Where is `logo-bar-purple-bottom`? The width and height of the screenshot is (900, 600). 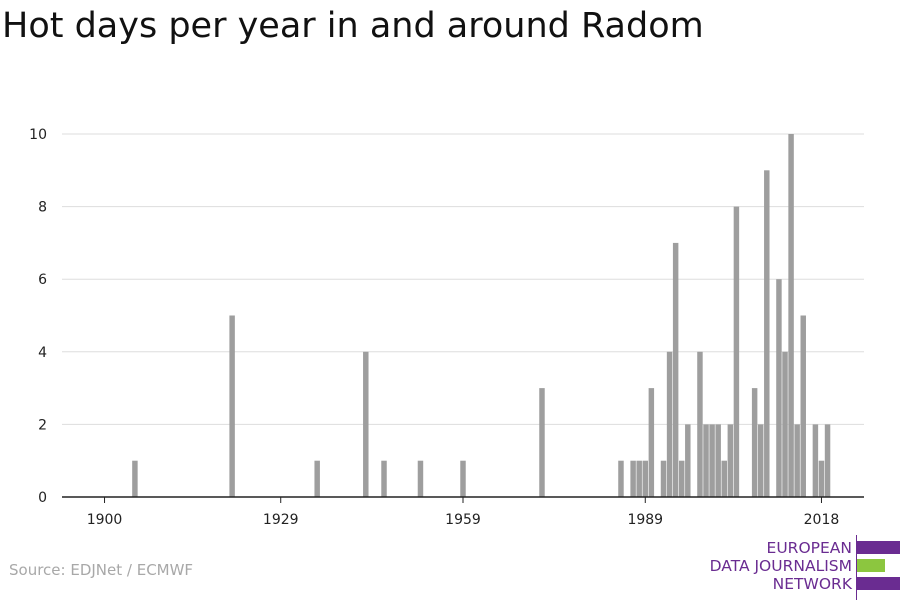 logo-bar-purple-bottom is located at coordinates (878, 583).